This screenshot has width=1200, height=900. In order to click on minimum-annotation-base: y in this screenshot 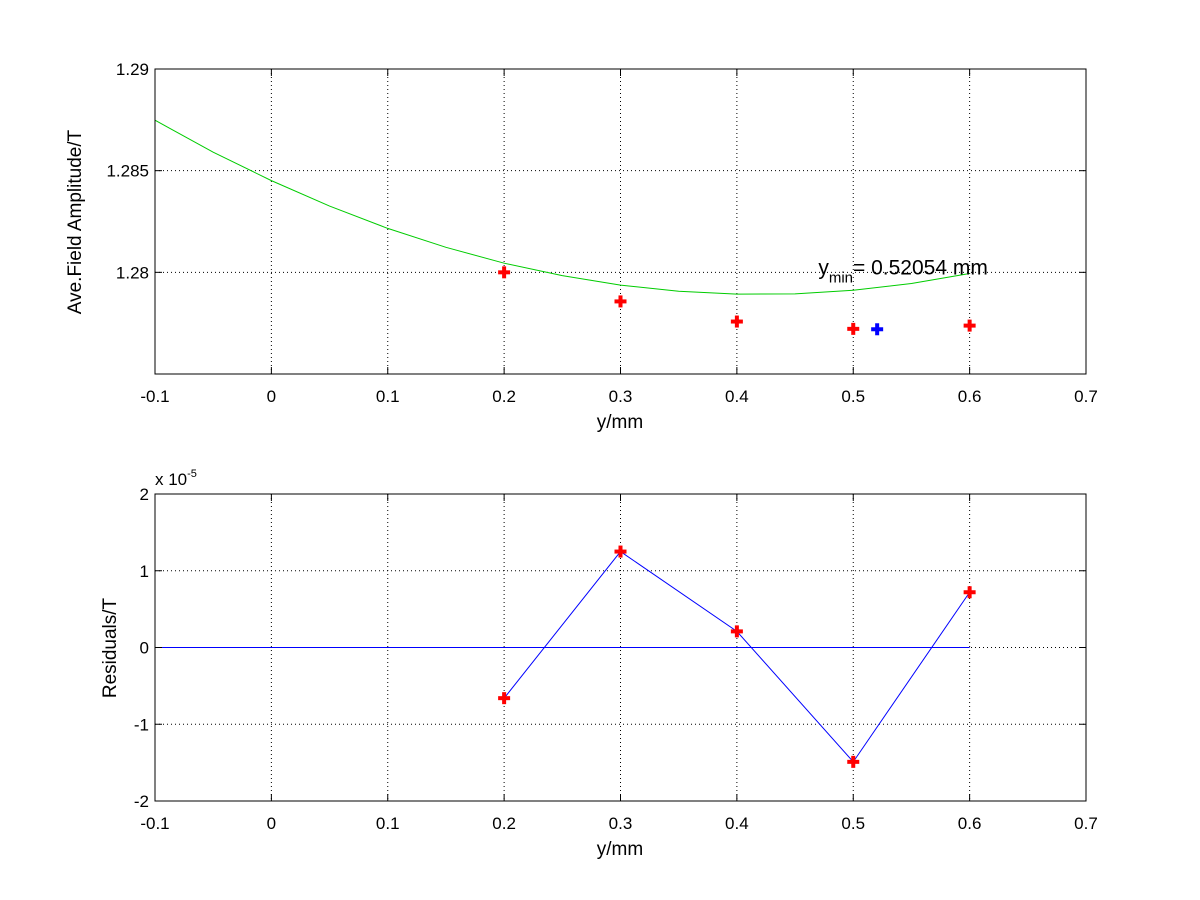, I will do `click(823, 267)`.